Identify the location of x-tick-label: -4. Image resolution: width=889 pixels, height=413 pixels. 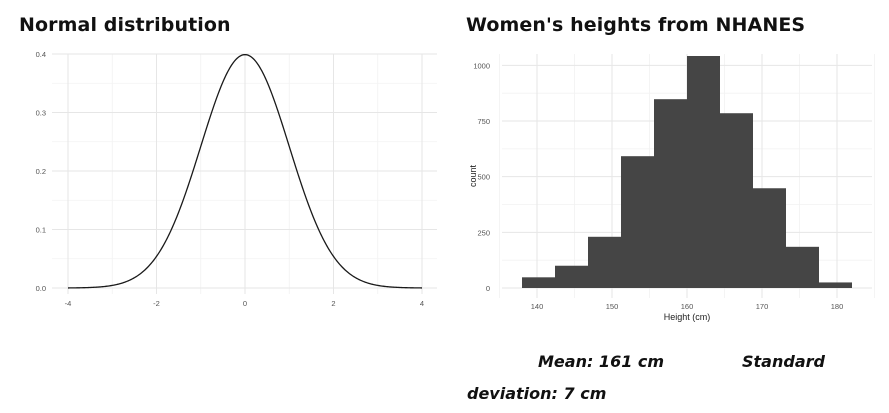
(68, 303).